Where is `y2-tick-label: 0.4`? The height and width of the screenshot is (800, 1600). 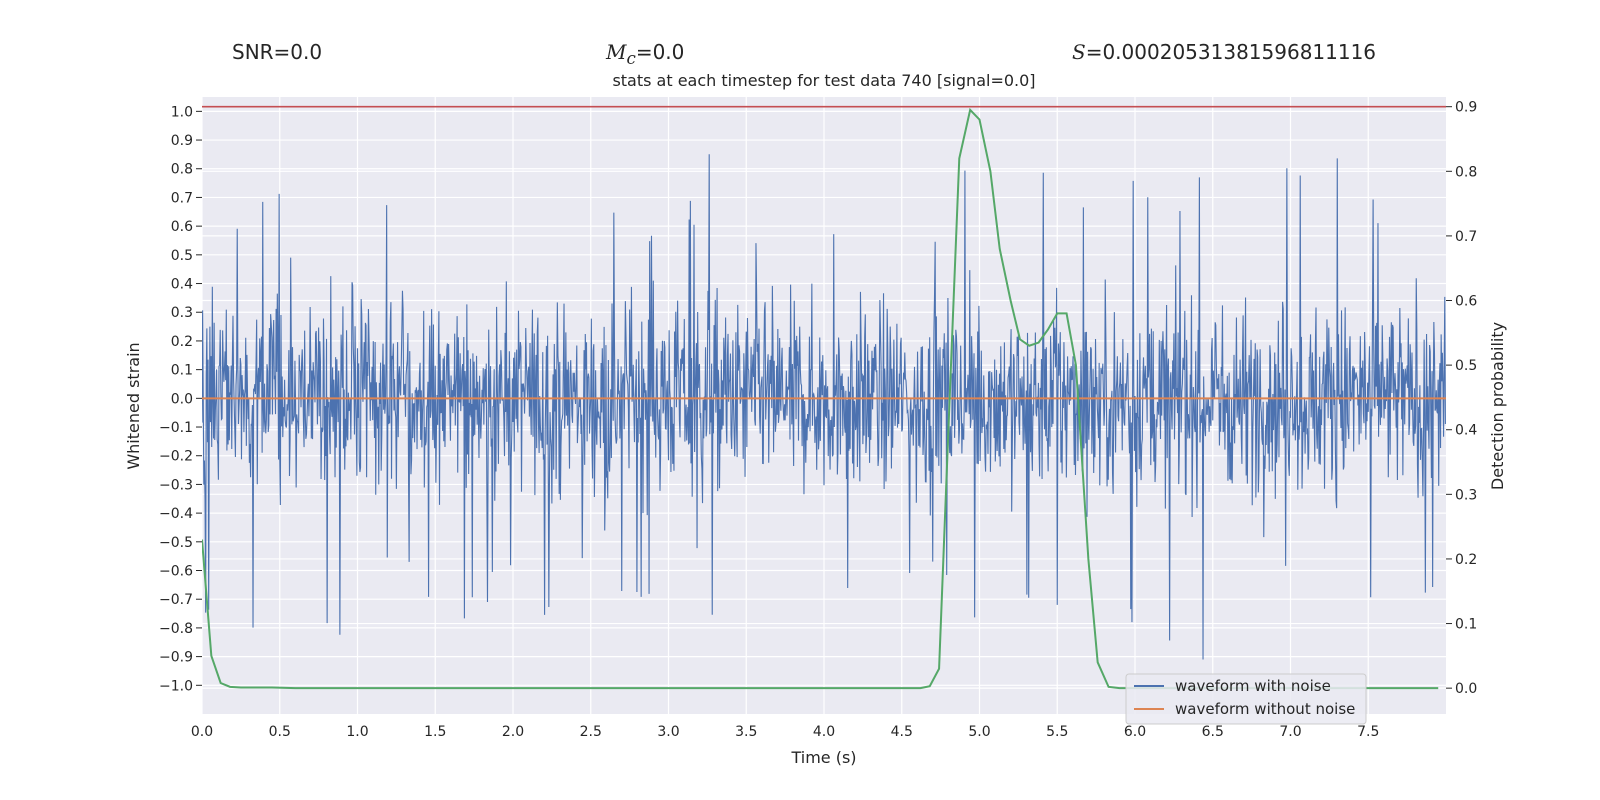
y2-tick-label: 0.4 is located at coordinates (1466, 431).